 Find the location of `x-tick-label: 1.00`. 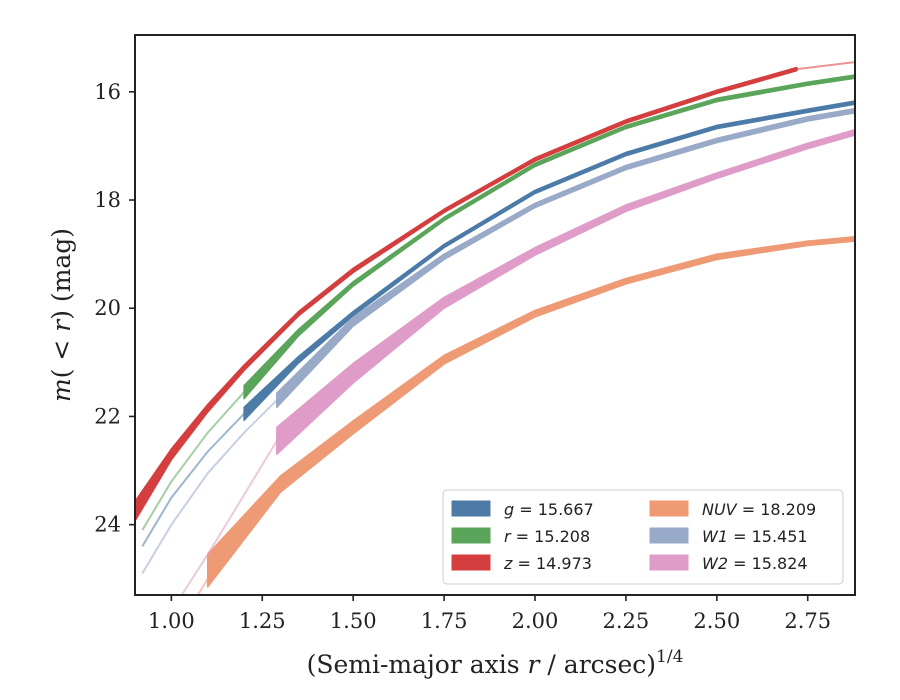

x-tick-label: 1.00 is located at coordinates (171, 621).